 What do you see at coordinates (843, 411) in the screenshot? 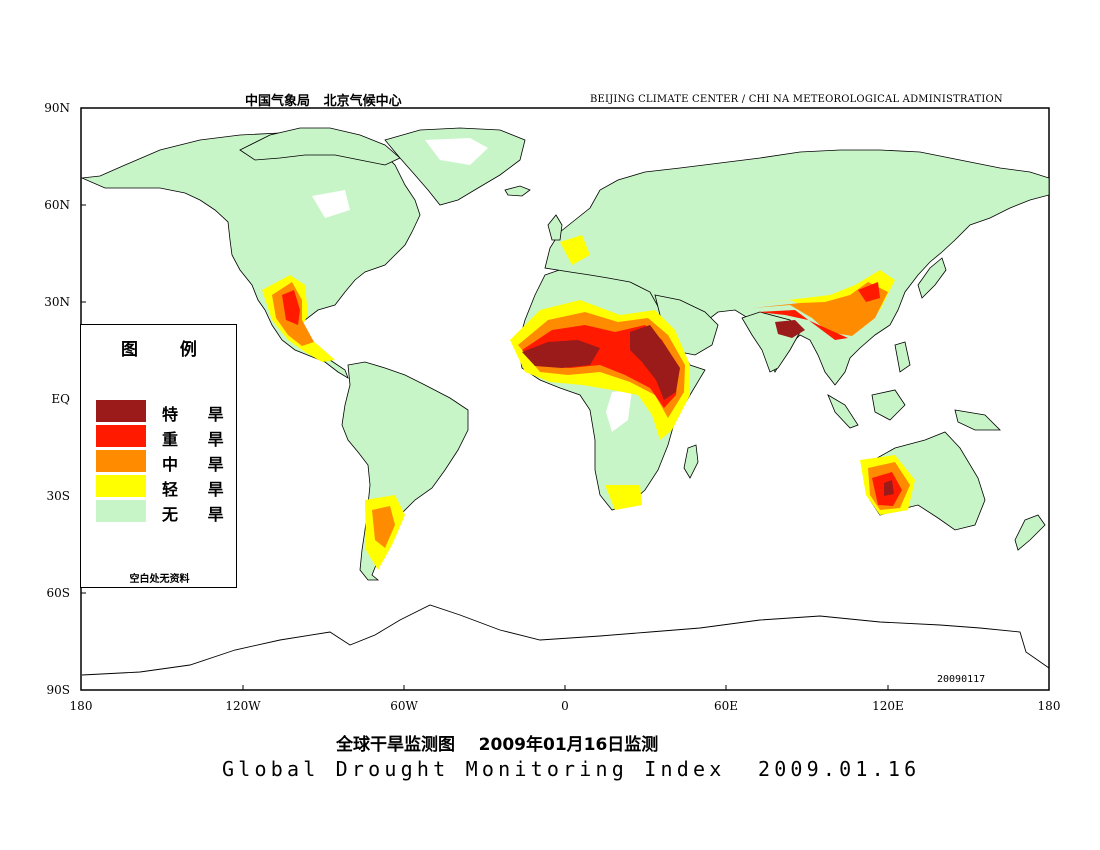
I see `land-sumatra` at bounding box center [843, 411].